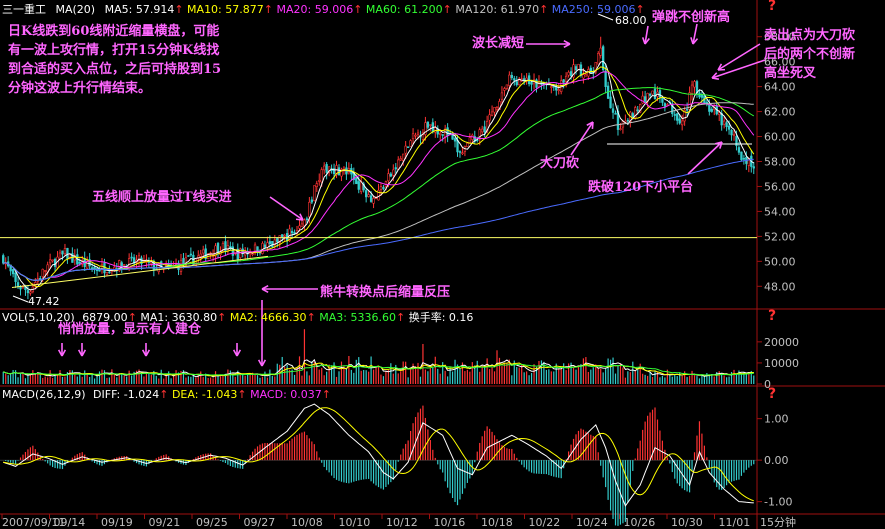 Image resolution: width=885 pixels, height=529 pixels. What do you see at coordinates (767, 384) in the screenshot?
I see `volume-axis-label: 0` at bounding box center [767, 384].